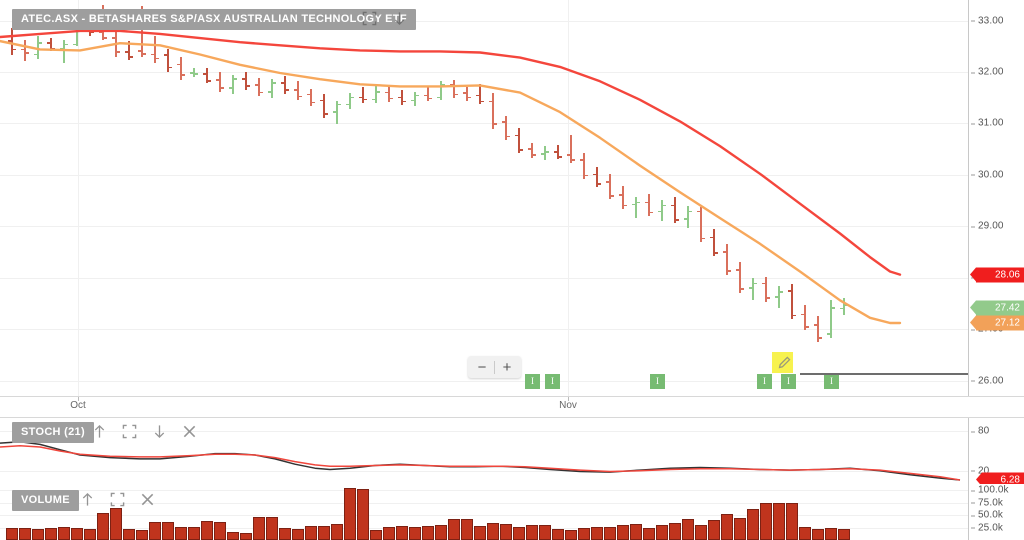  Describe the element at coordinates (512, 407) in the screenshot. I see `date-axis: Oct Nov` at that location.